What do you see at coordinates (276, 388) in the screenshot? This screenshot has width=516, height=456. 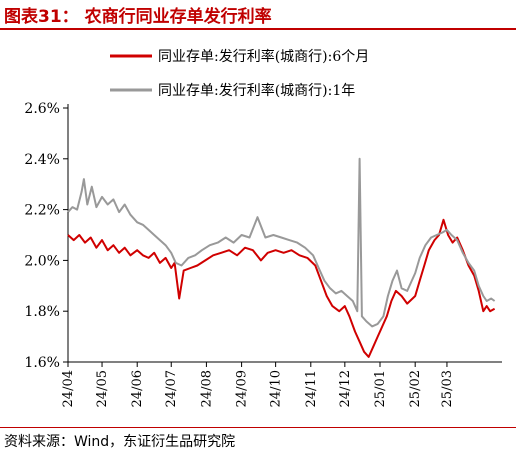 I see `x-tick-label: 24/10` at bounding box center [276, 388].